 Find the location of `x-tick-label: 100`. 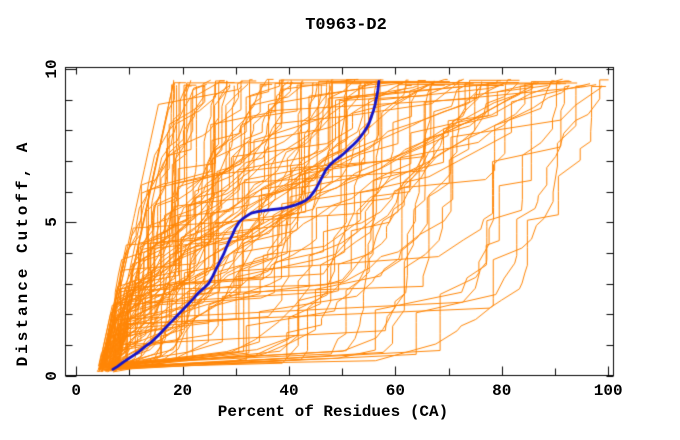

x-tick-label: 100 is located at coordinates (608, 391).